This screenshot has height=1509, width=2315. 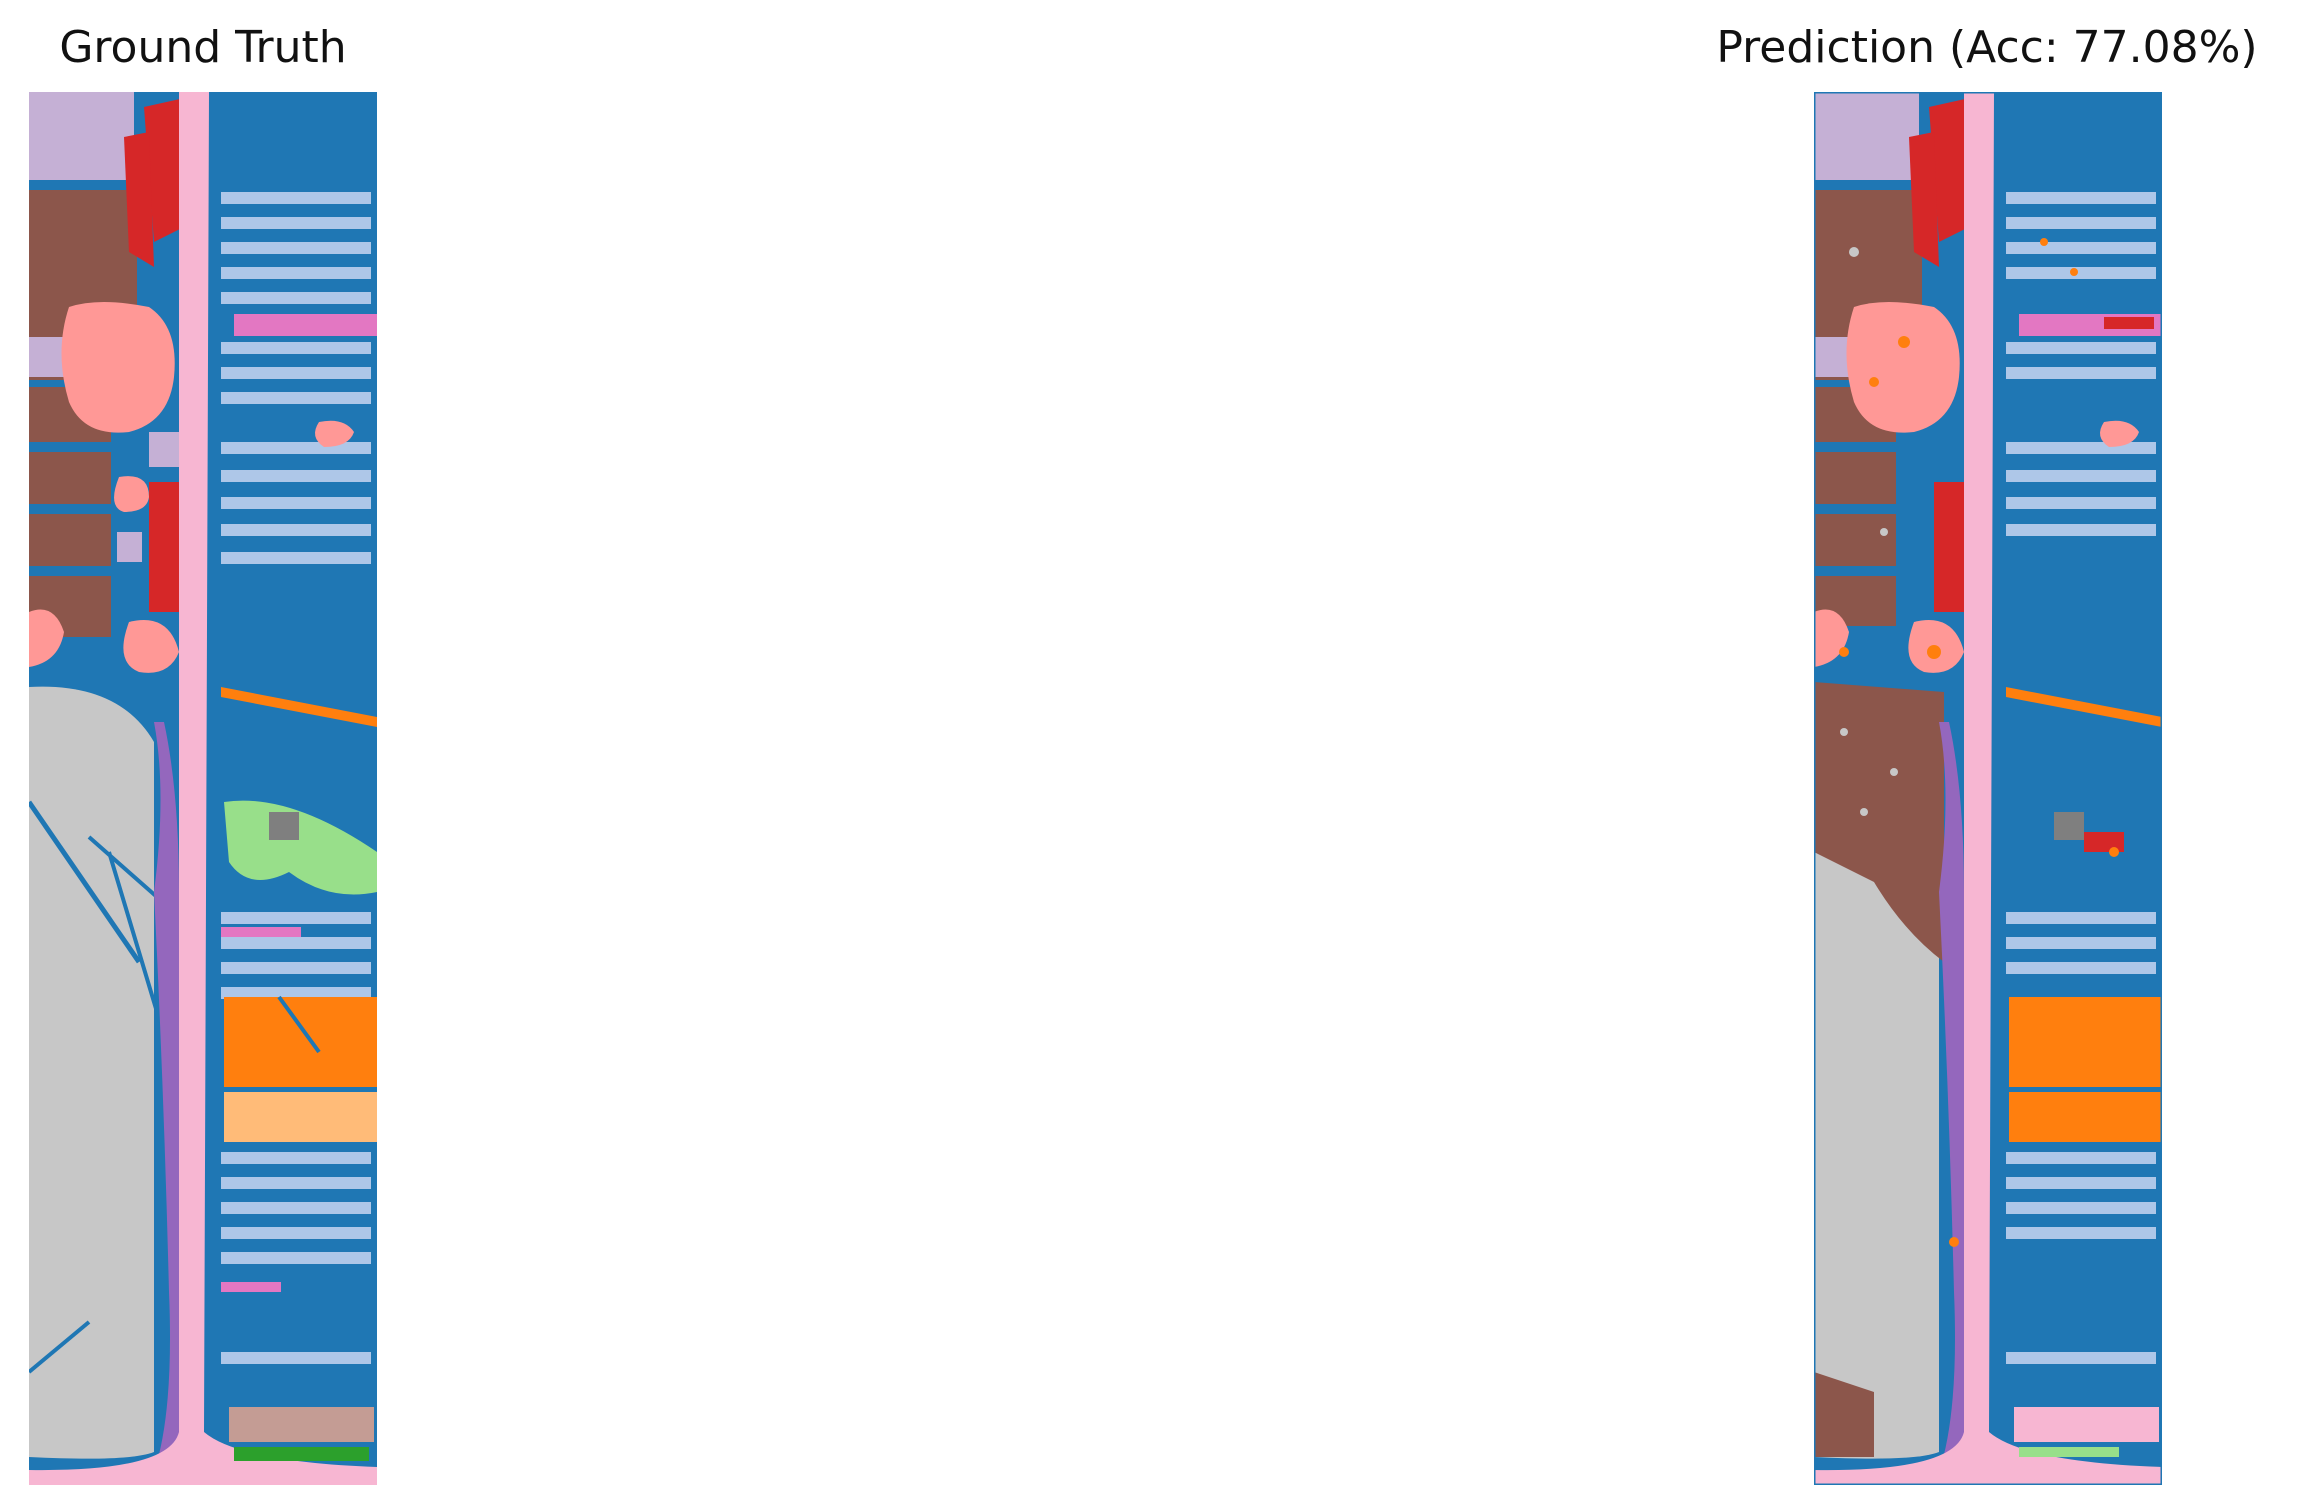 I want to click on ground-truth-title: Ground Truth, so click(x=203, y=47).